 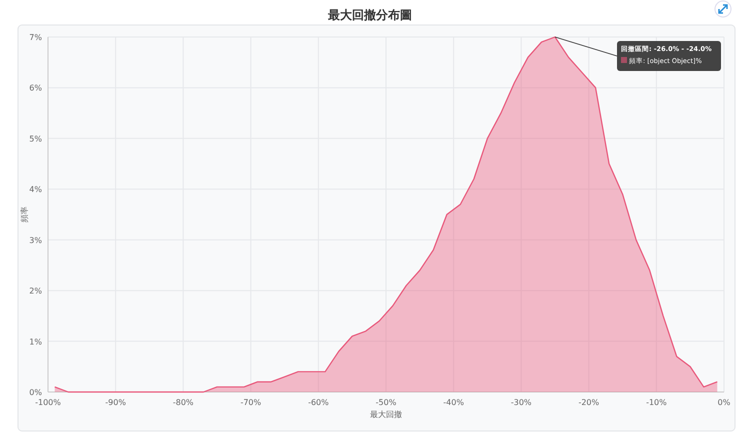 I want to click on y-tick-label: 7%, so click(x=35, y=37).